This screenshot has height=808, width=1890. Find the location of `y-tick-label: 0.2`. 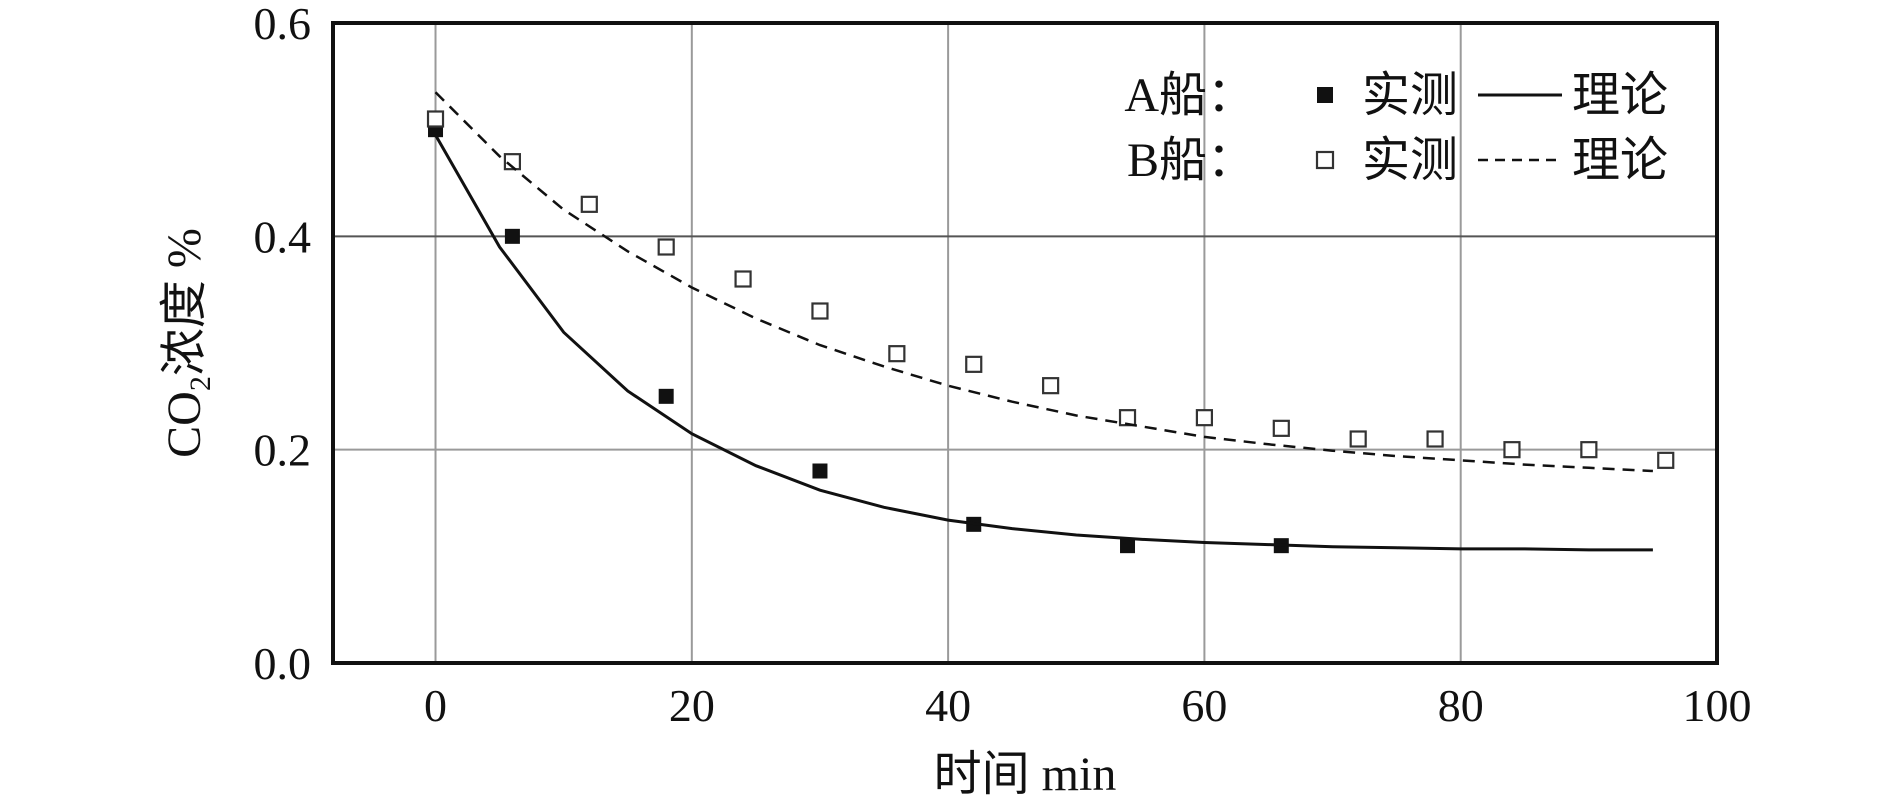

y-tick-label: 0.2 is located at coordinates (283, 450).